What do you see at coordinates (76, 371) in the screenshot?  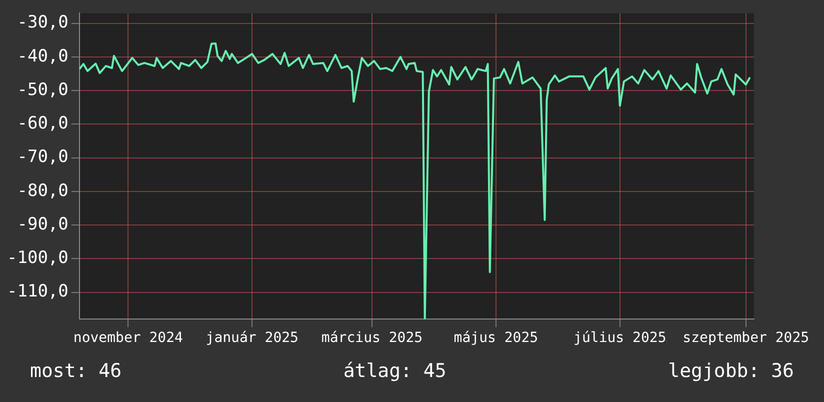 I see `text: most: 46` at bounding box center [76, 371].